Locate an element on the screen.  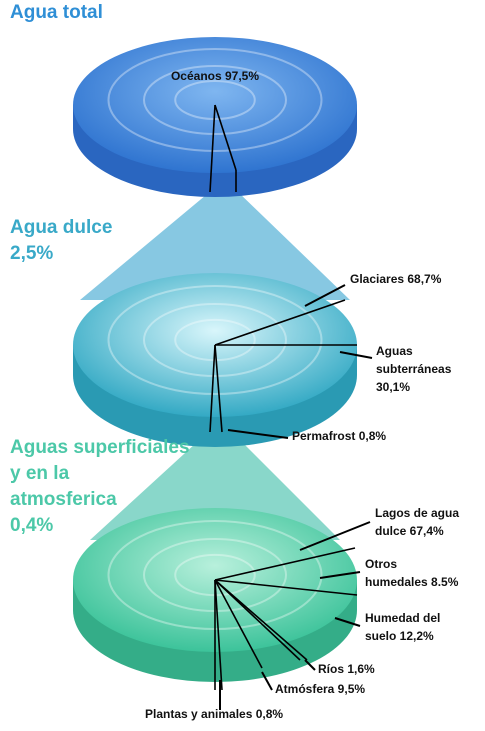
section-title: 2,5% is located at coordinates (31, 253).